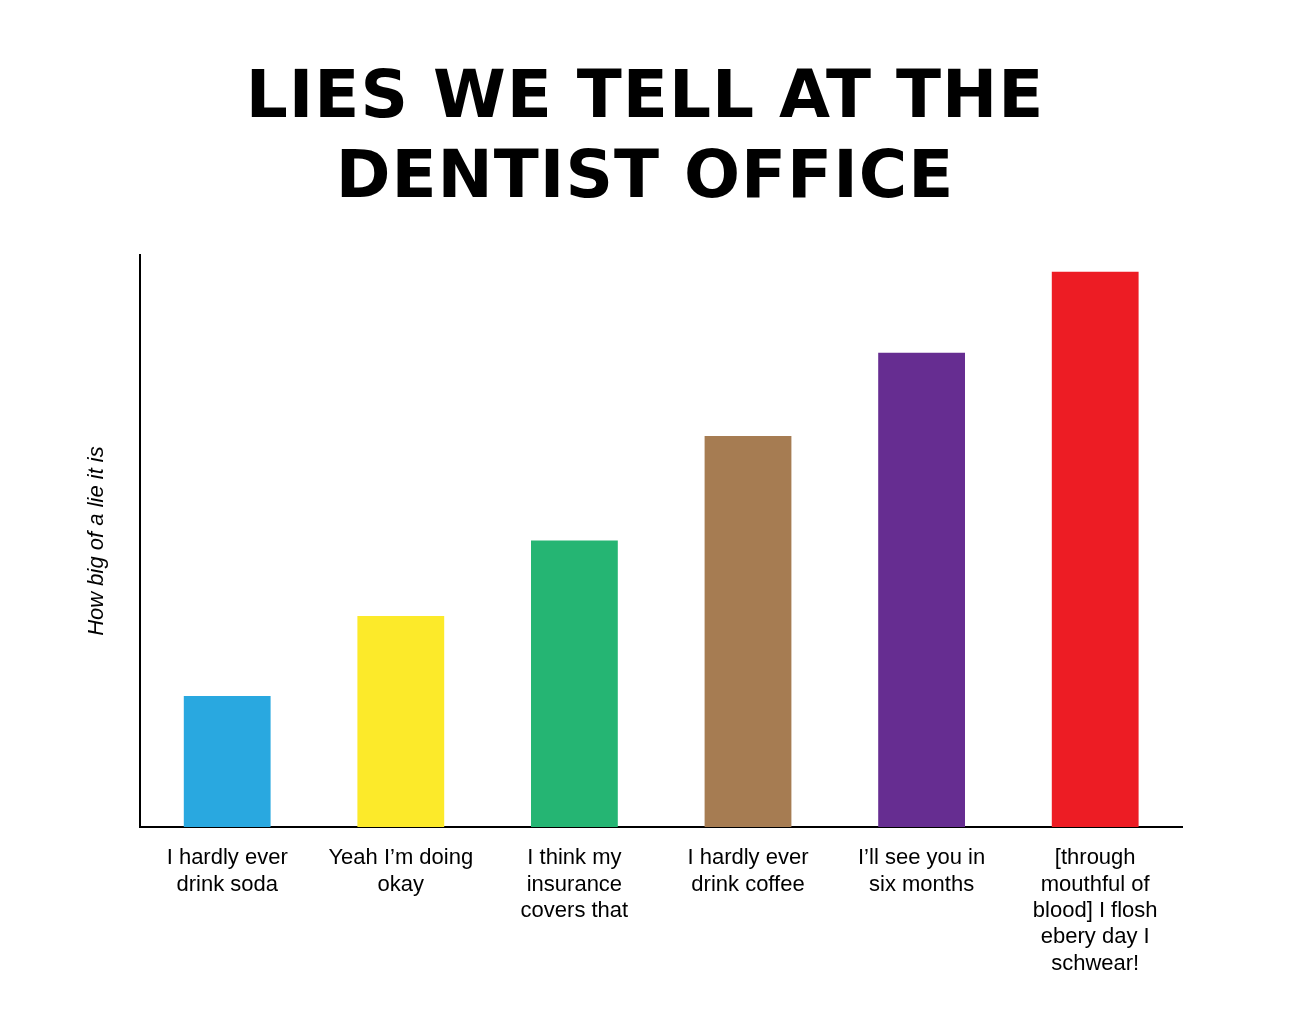  I want to click on x-tick-label: [through mouthful of blood] I flosh ebery day I schwear!, so click(1095, 909).